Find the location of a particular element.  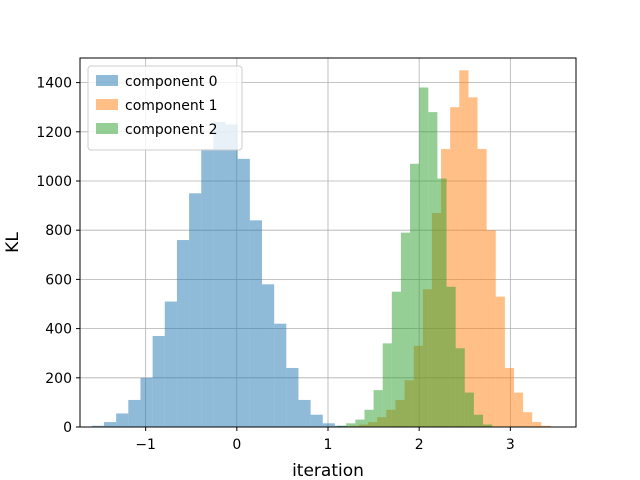

x-tick-label: 0 is located at coordinates (236, 445).